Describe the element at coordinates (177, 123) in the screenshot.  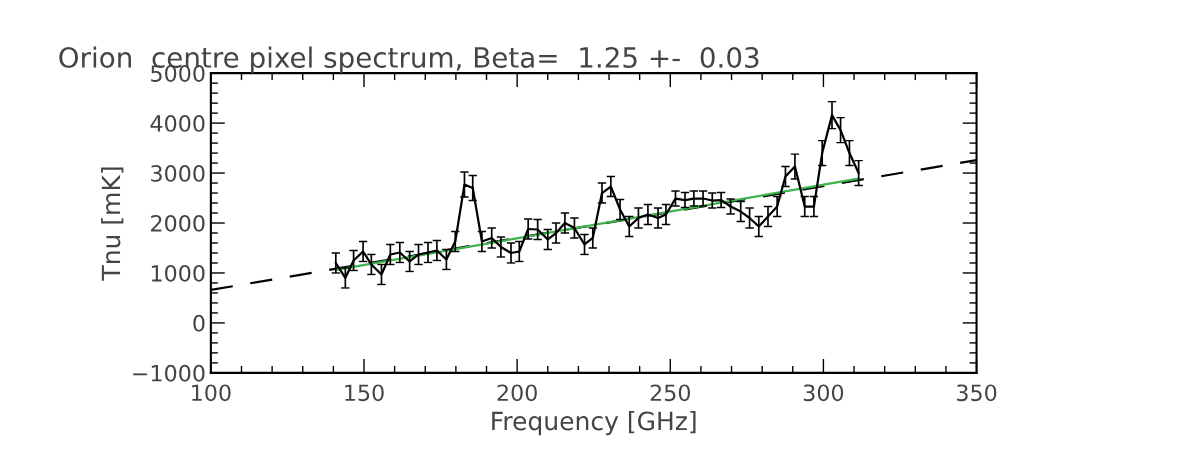
I see `y-tick-label: 4000` at that location.